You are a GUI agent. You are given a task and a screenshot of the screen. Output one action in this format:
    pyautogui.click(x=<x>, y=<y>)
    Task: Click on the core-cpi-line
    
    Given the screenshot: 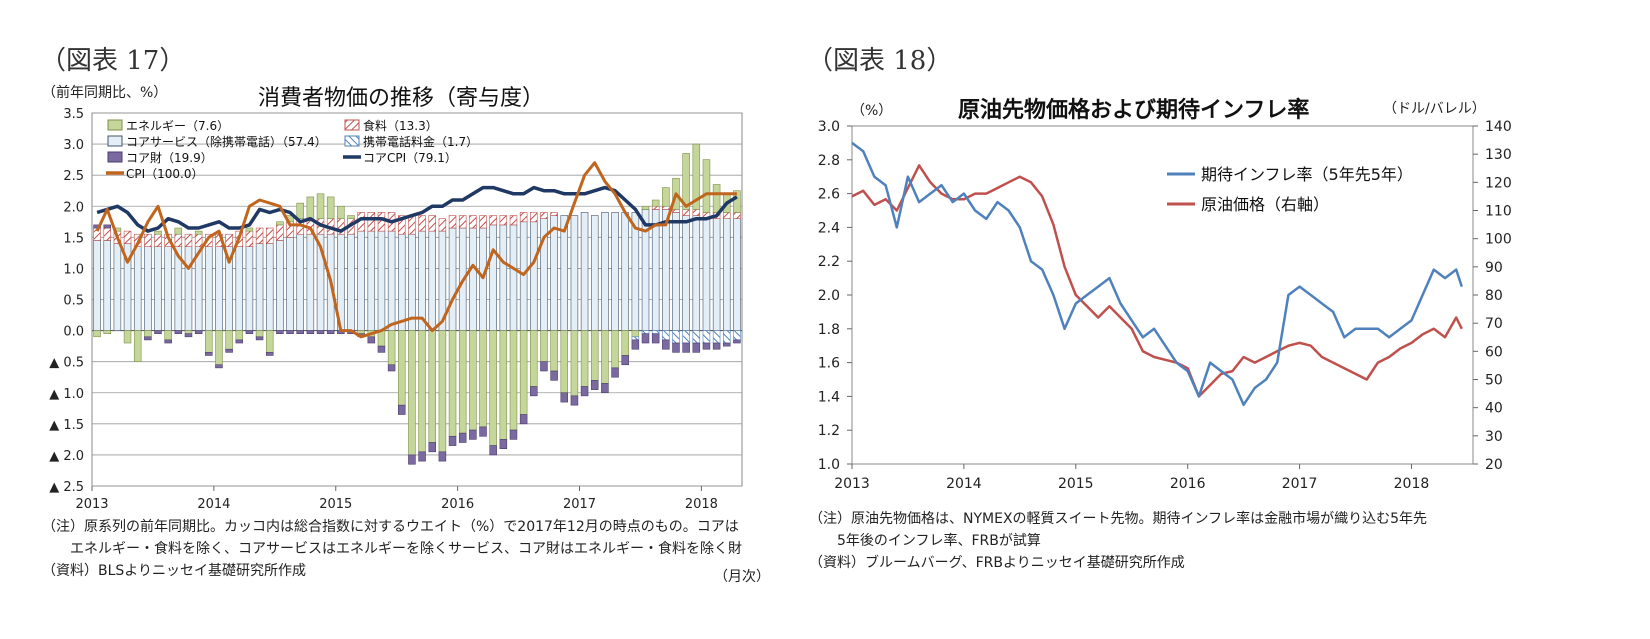 What is the action you would take?
    pyautogui.click(x=417, y=209)
    